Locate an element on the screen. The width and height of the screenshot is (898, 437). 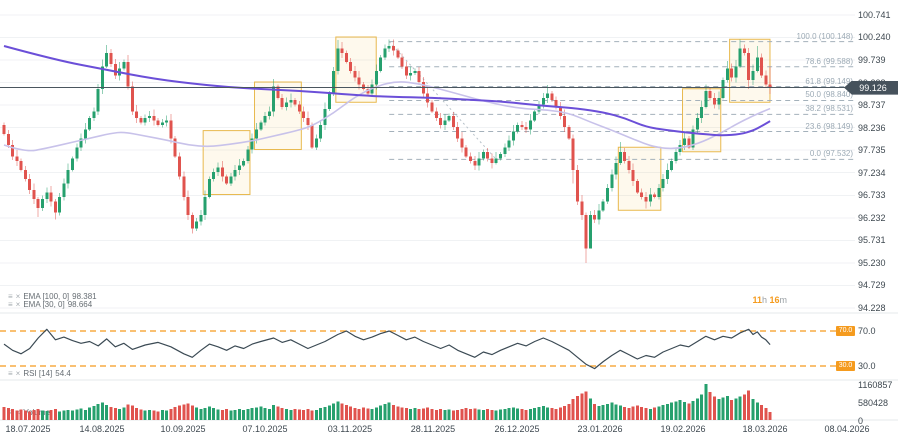
countdown-hours-unit: h is located at coordinates (764, 300).